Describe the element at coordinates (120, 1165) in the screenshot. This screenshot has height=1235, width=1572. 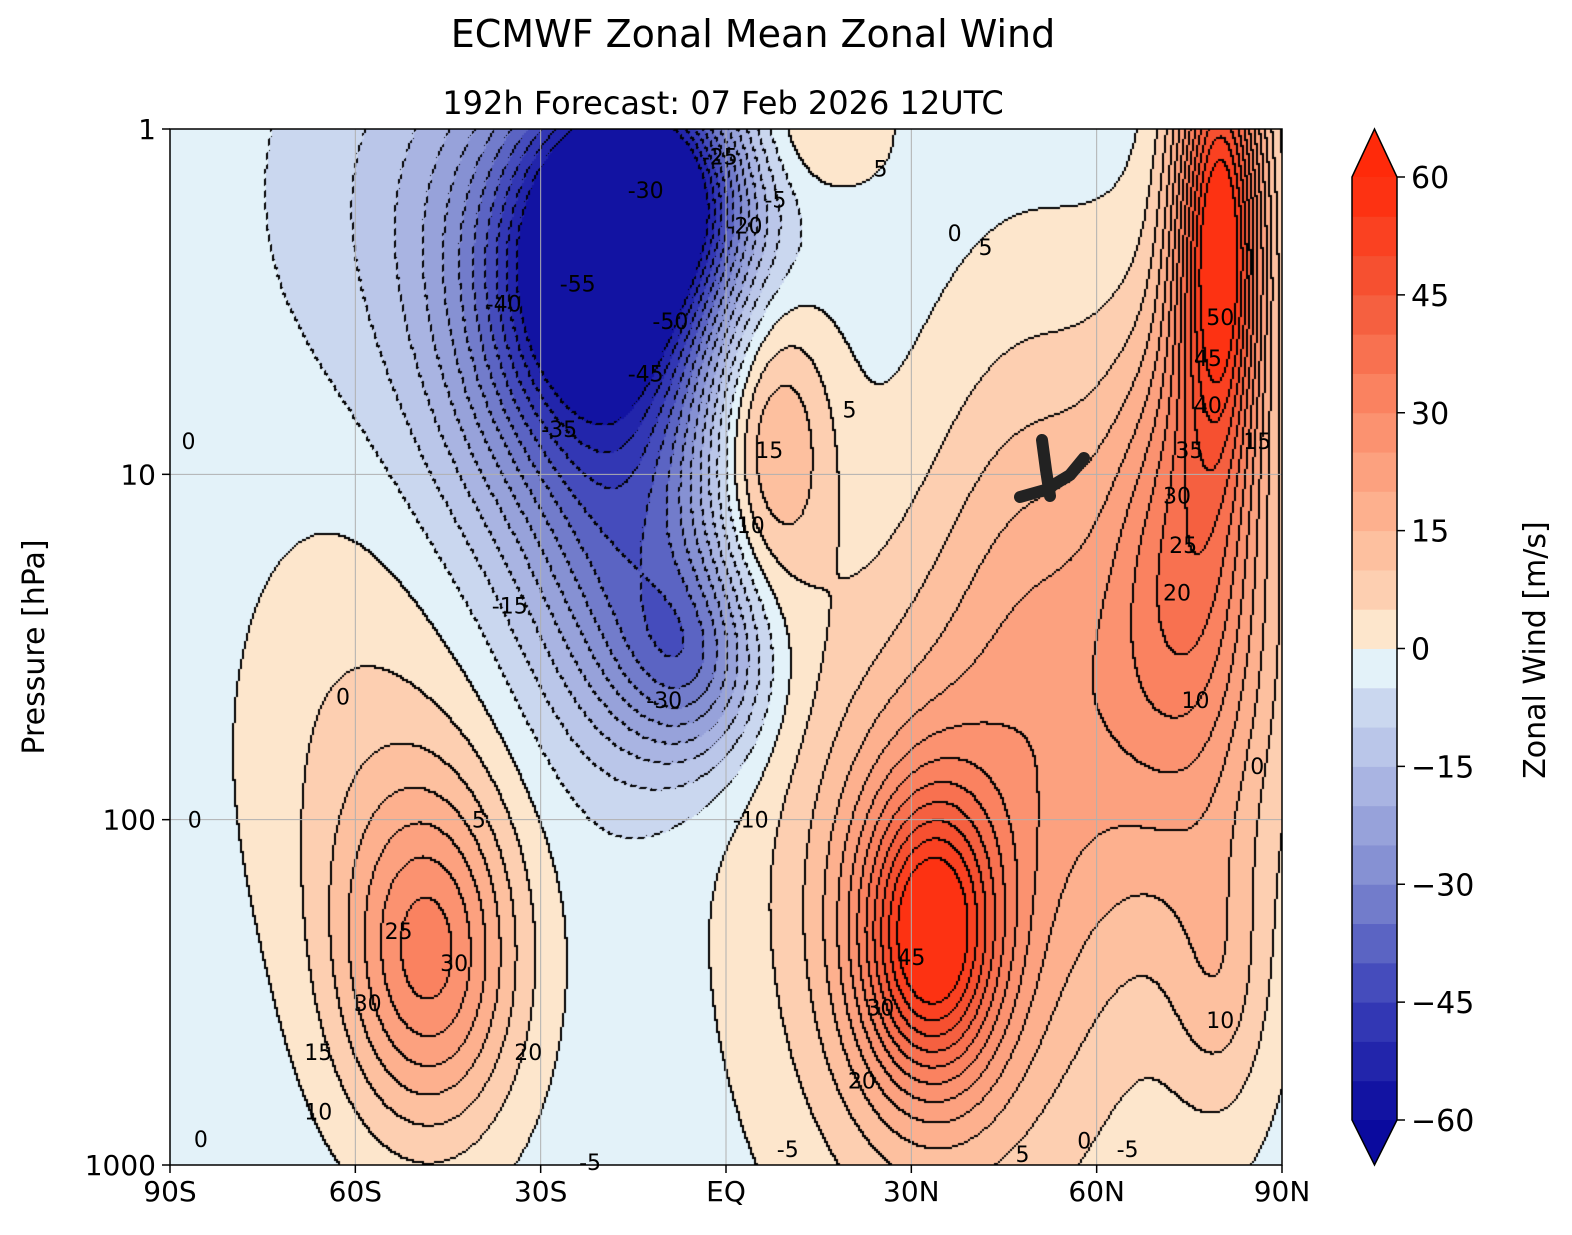
I see `y-tick-label: 1000` at that location.